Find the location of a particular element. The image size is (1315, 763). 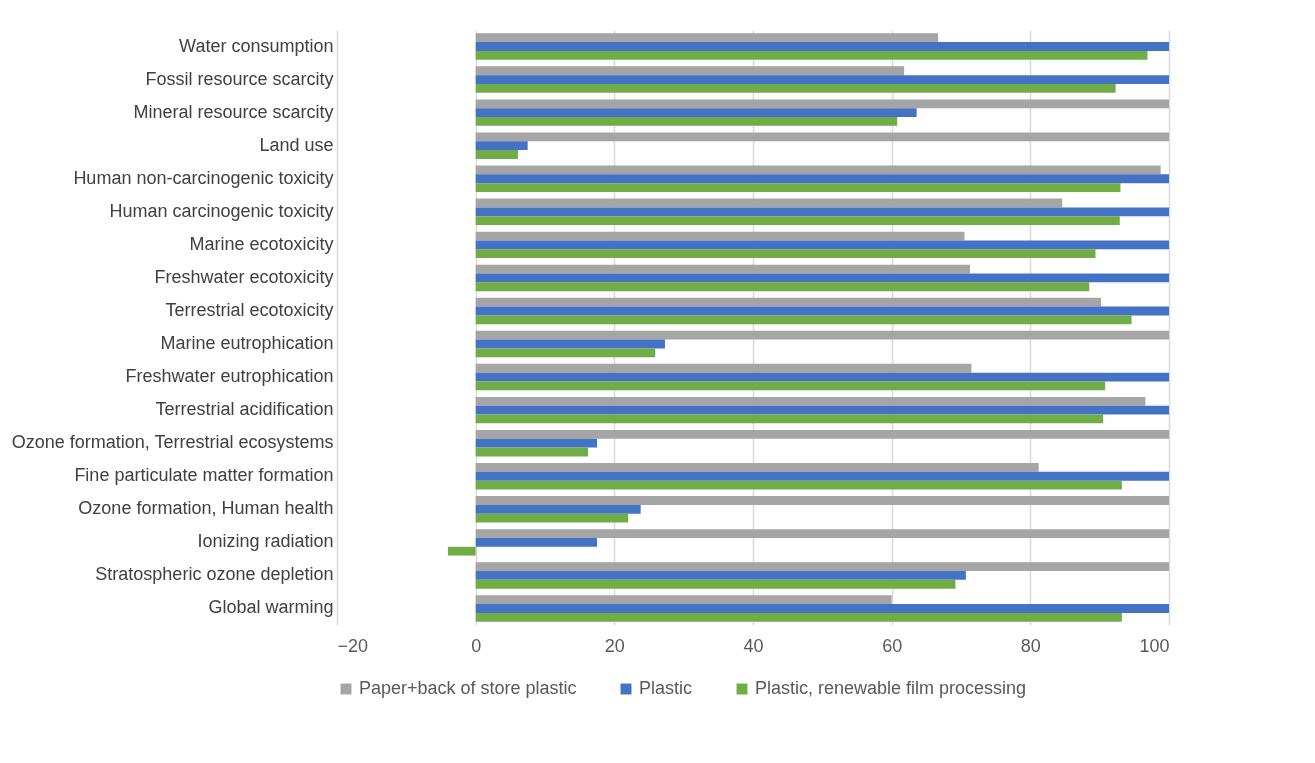

y-tick-label: Water consumption is located at coordinates (256, 45).